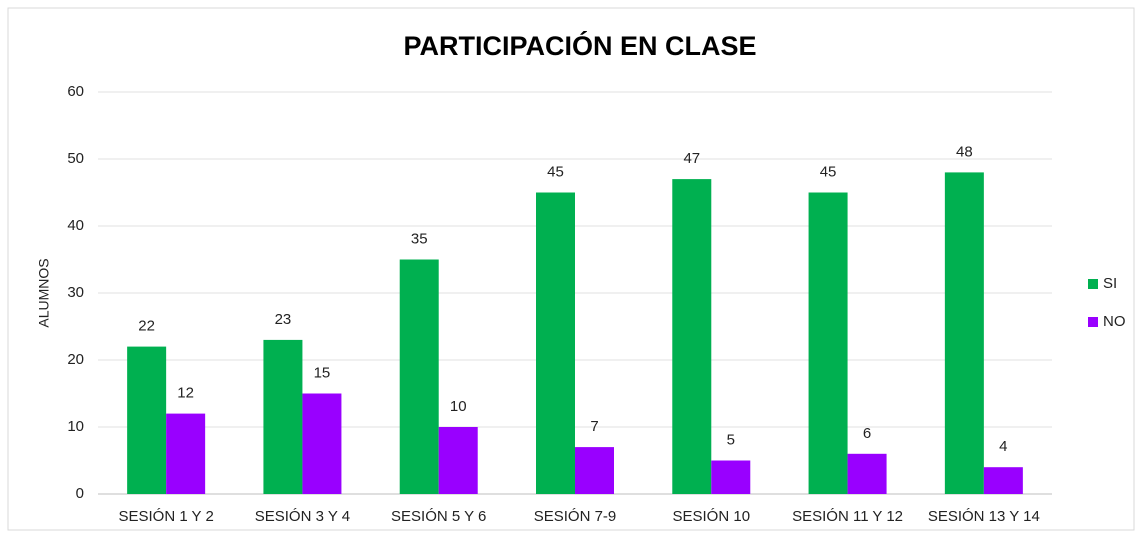  Describe the element at coordinates (964, 151) in the screenshot. I see `data-label: 48` at that location.